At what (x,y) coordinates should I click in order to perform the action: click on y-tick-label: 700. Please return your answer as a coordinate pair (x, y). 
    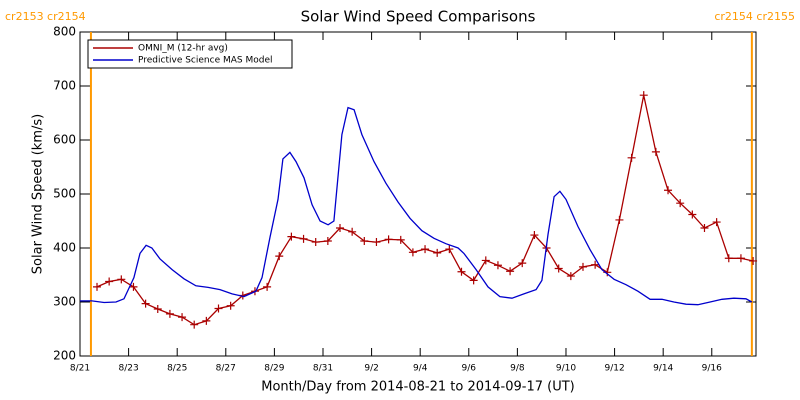
    Looking at the image, I should click on (64, 86).